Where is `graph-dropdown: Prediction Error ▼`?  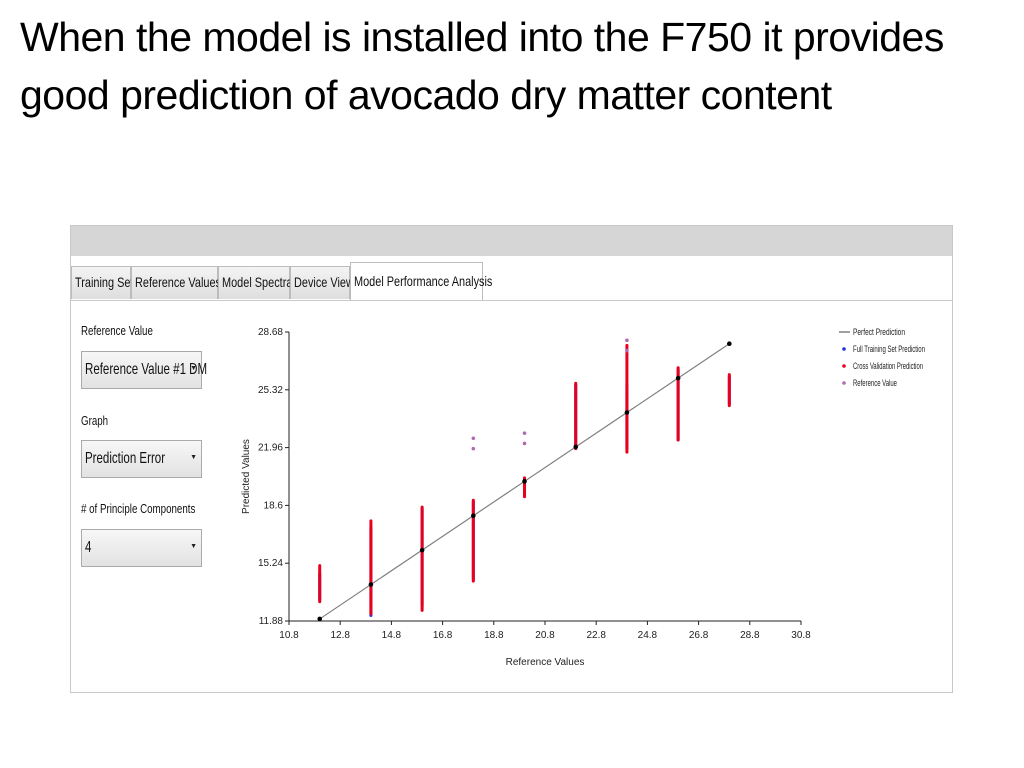
graph-dropdown: Prediction Error ▼ is located at coordinates (141, 459).